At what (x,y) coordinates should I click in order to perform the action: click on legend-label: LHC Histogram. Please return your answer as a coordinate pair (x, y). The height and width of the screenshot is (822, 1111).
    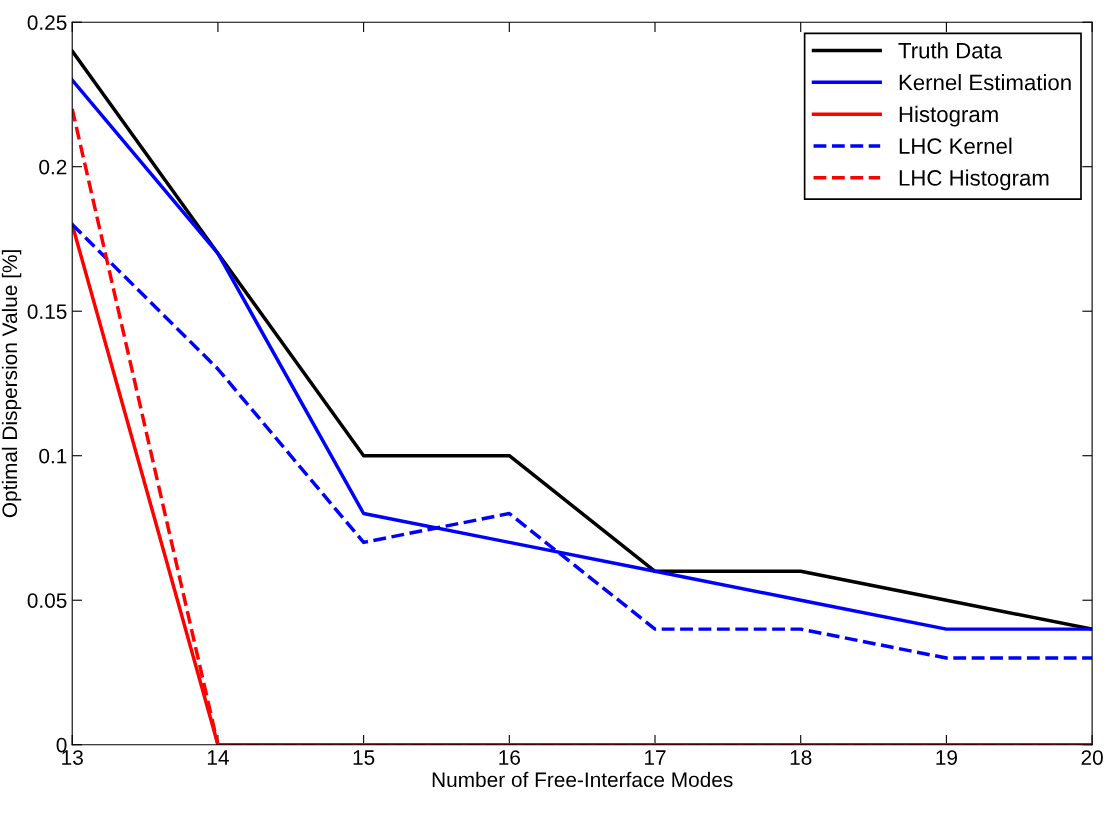
    Looking at the image, I should click on (974, 180).